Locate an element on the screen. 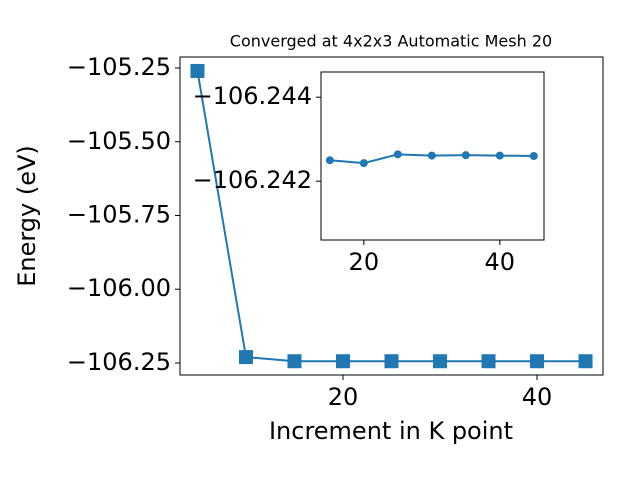  y-tick-label: −106.25 is located at coordinates (119, 362).